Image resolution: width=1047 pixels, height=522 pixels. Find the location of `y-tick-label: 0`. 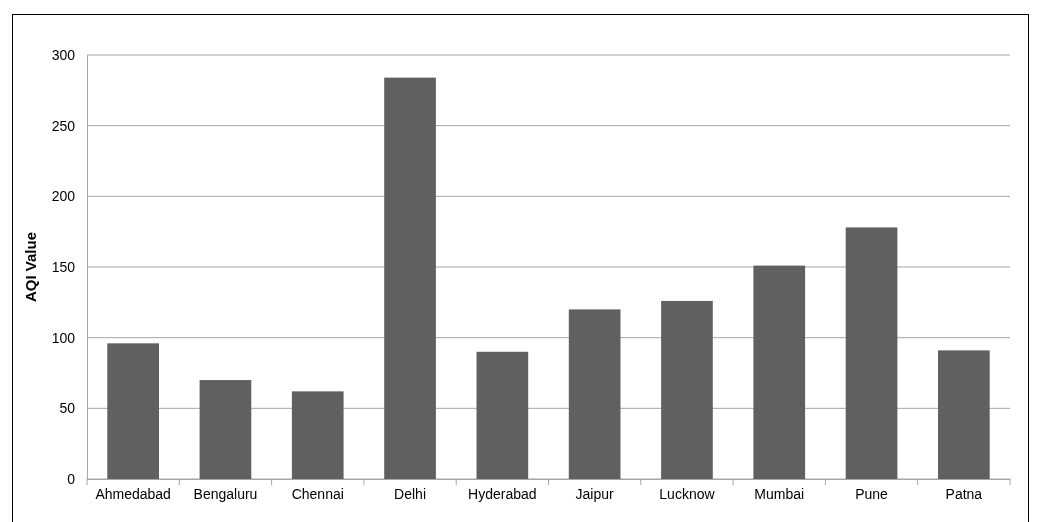

y-tick-label: 0 is located at coordinates (71, 478).